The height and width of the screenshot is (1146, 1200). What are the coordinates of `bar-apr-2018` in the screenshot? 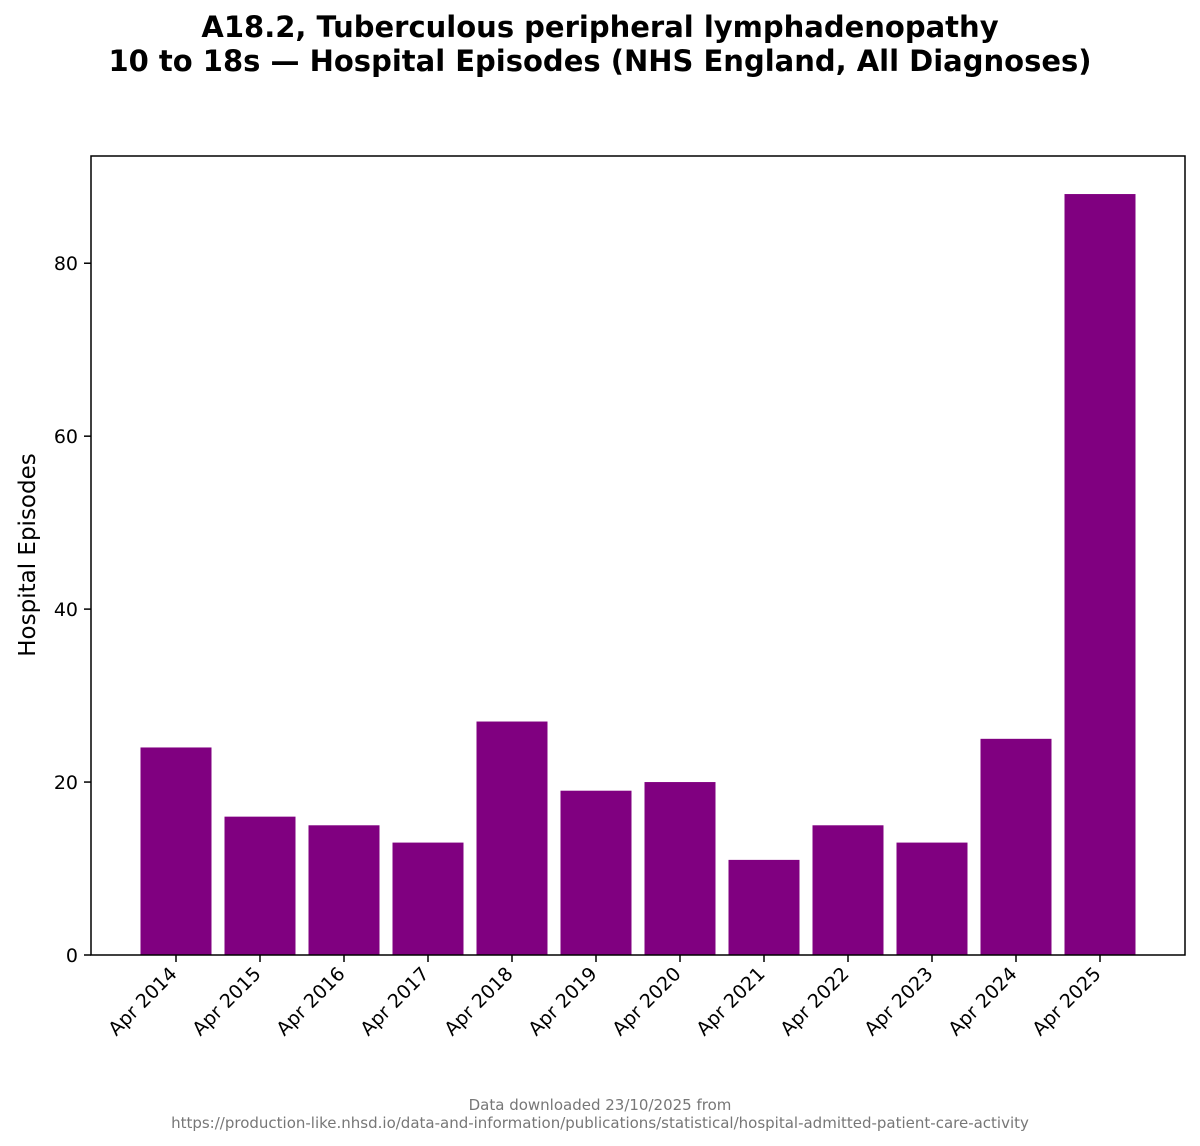 It's located at (512, 838).